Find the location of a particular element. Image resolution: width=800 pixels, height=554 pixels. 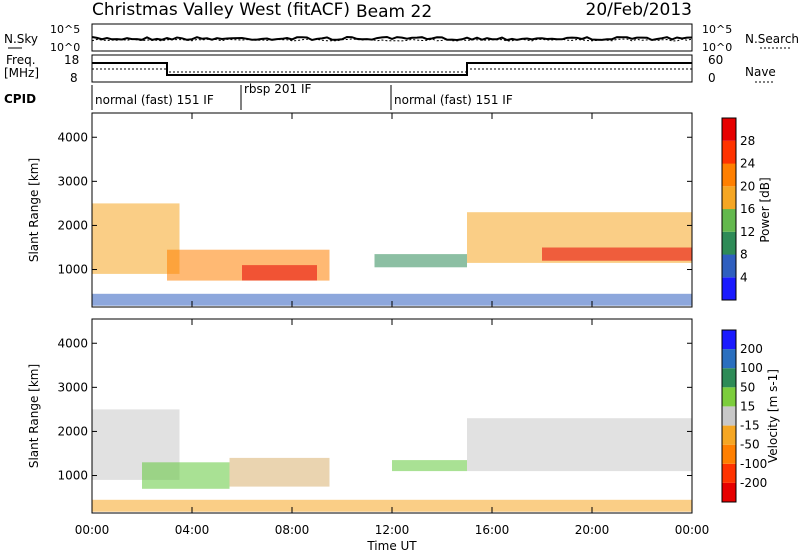

x-tick-label: 20:00 is located at coordinates (592, 530).